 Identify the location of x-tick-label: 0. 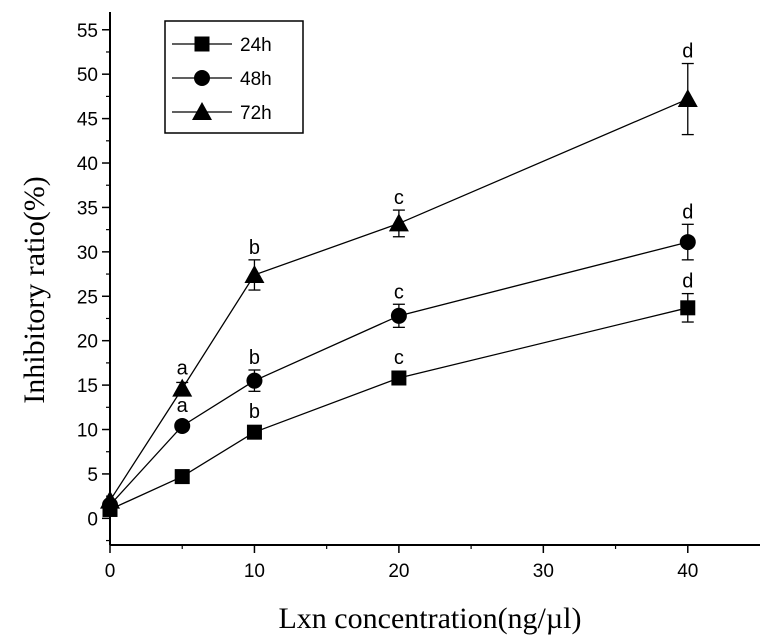
(110, 571).